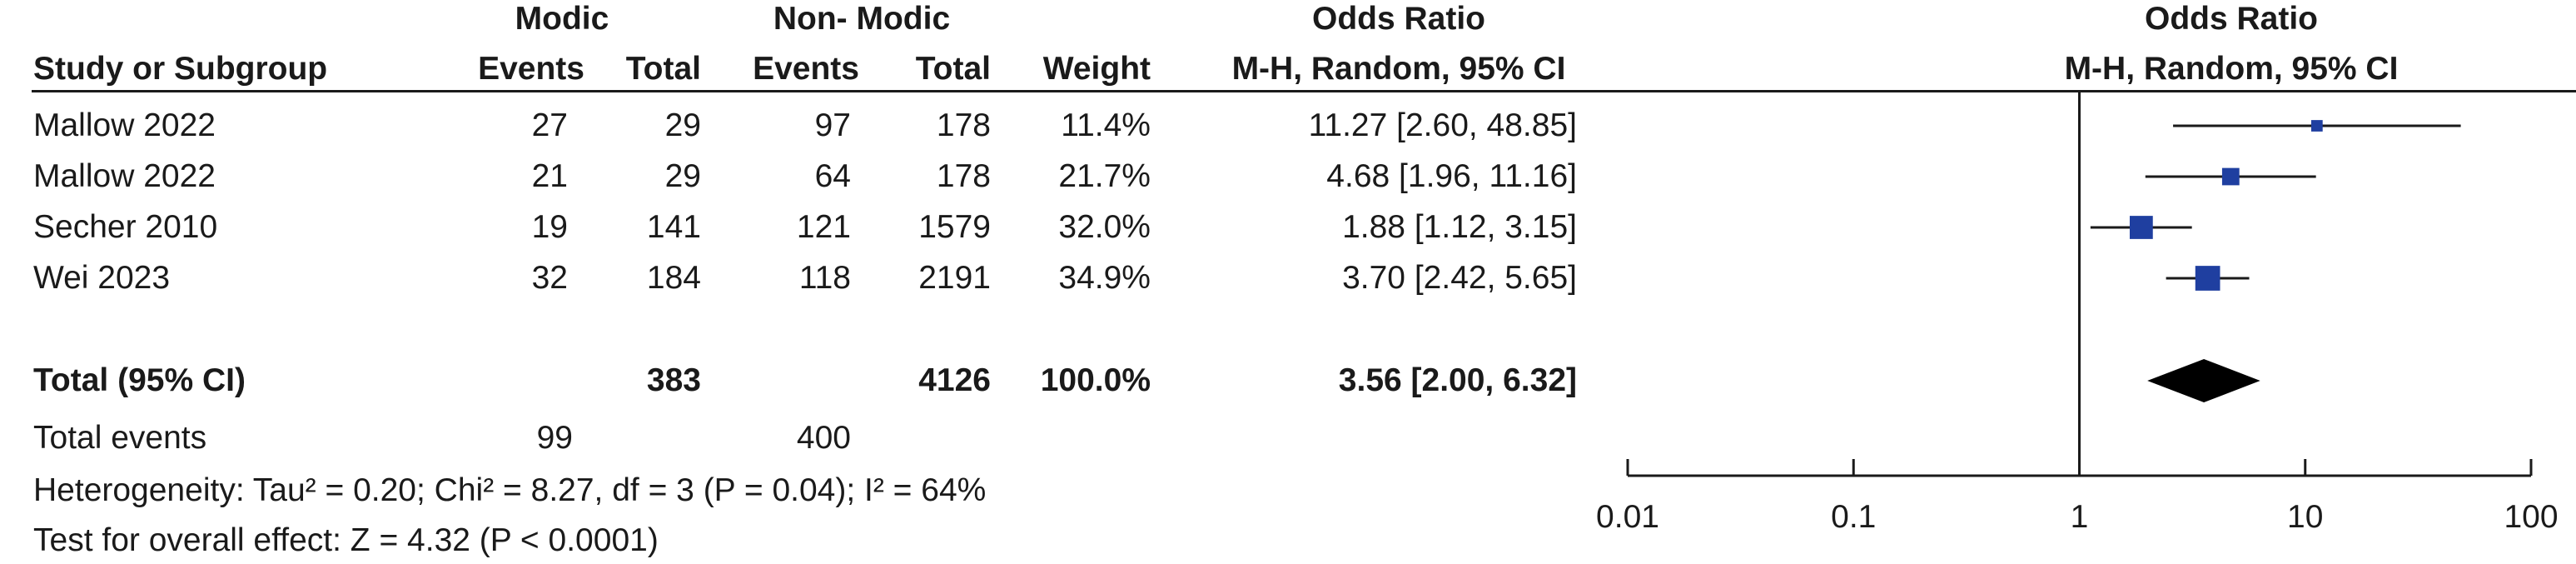 The width and height of the screenshot is (2576, 564). Describe the element at coordinates (102, 278) in the screenshot. I see `study-name: Wei 2023` at that location.